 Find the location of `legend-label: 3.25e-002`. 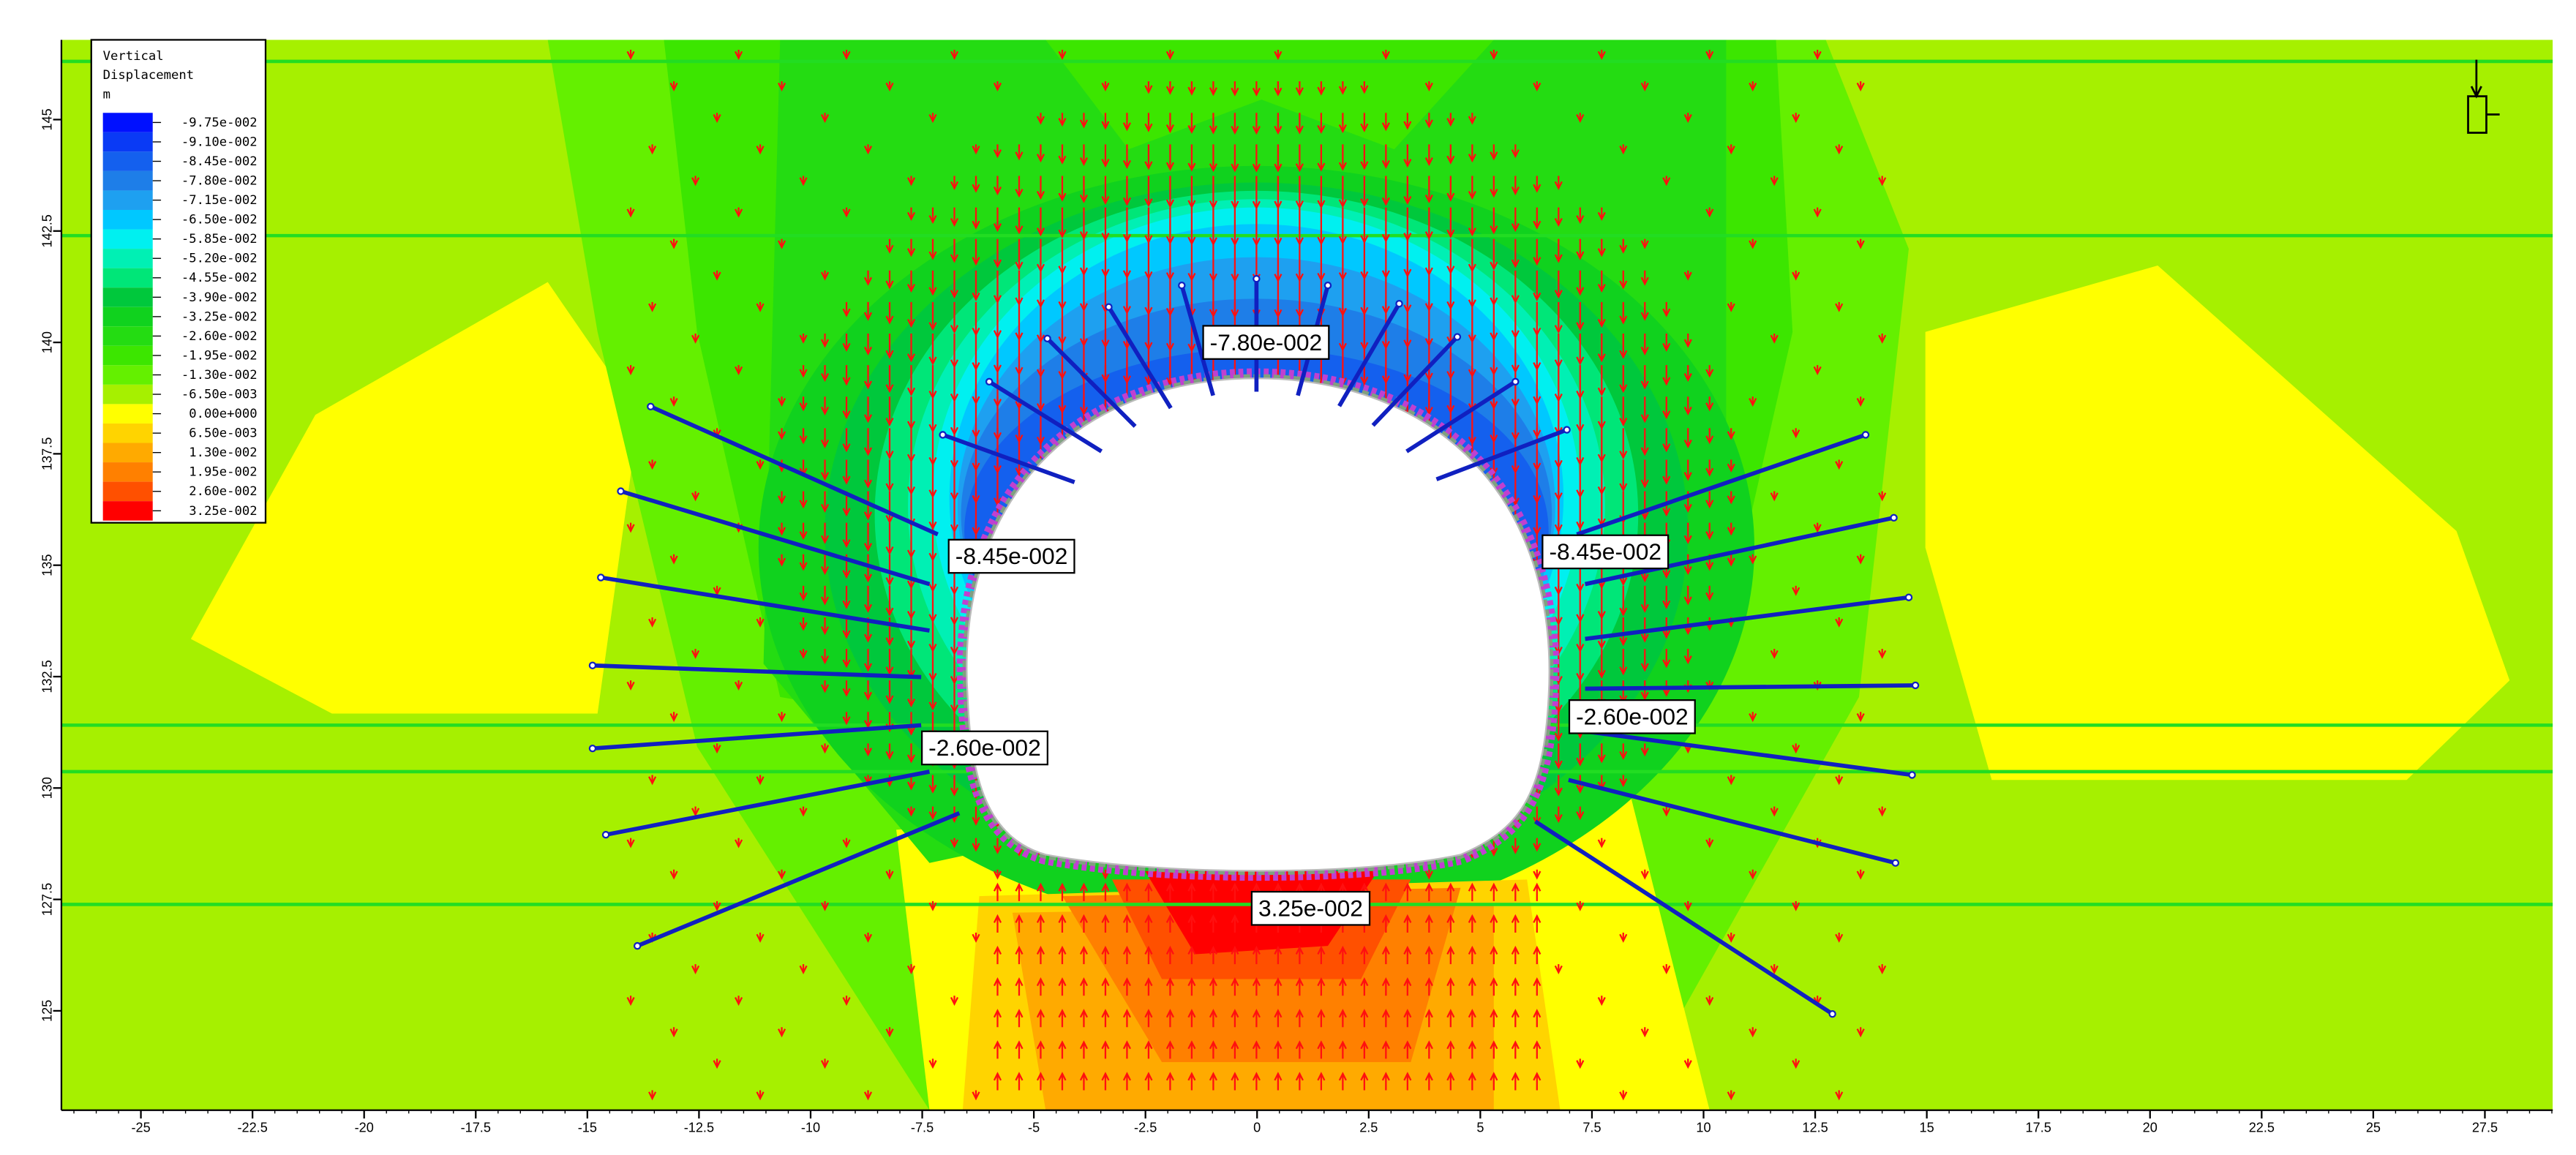

legend-label: 3.25e-002 is located at coordinates (223, 511).